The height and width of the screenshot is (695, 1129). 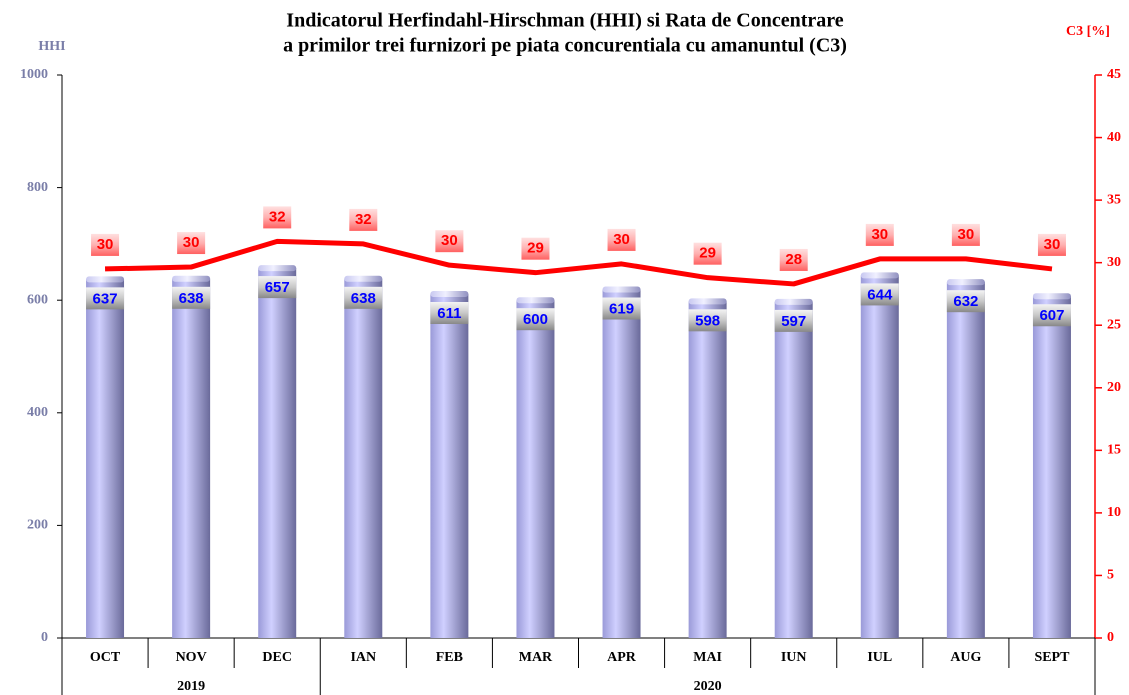 What do you see at coordinates (1110, 637) in the screenshot?
I see `y2-tick-label: 0` at bounding box center [1110, 637].